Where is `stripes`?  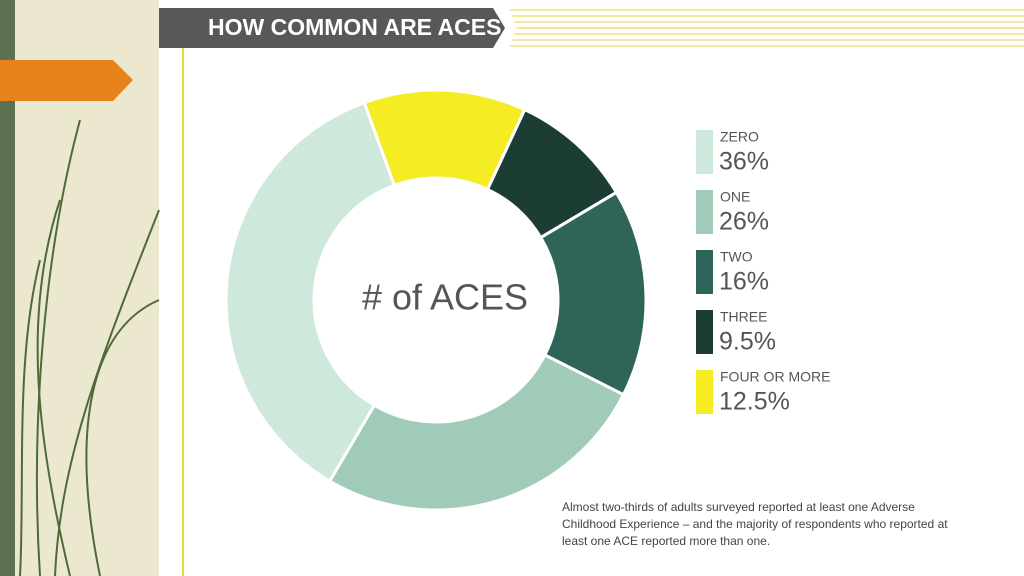 stripes is located at coordinates (767, 28).